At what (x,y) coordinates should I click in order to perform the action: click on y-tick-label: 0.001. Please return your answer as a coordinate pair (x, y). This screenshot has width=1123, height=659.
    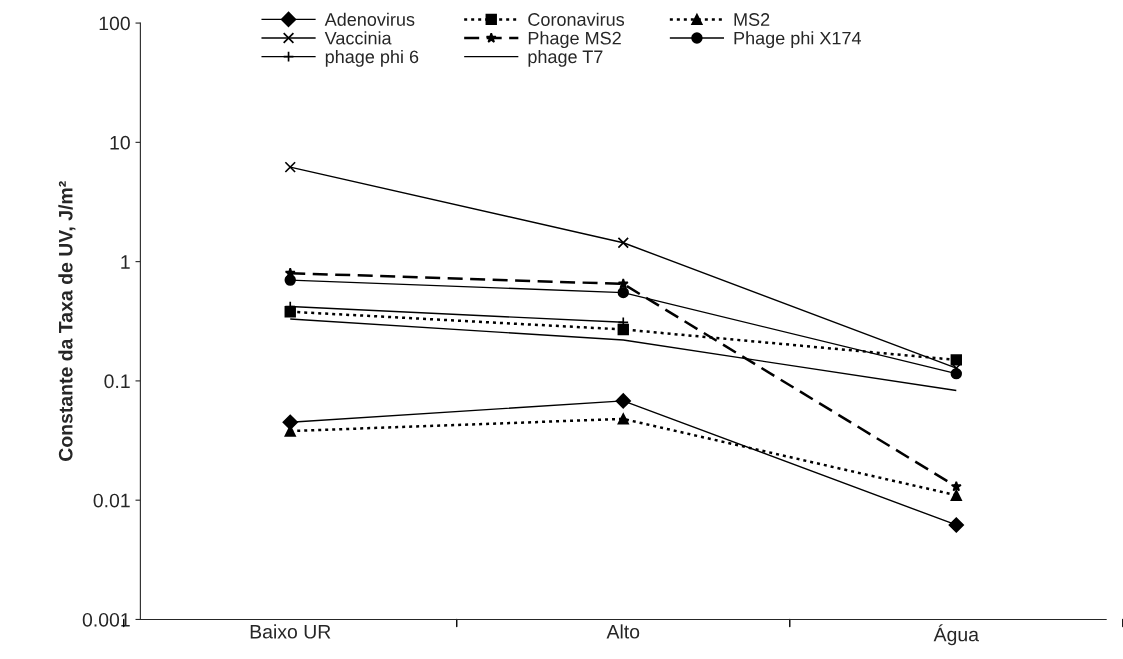
    Looking at the image, I should click on (106, 619).